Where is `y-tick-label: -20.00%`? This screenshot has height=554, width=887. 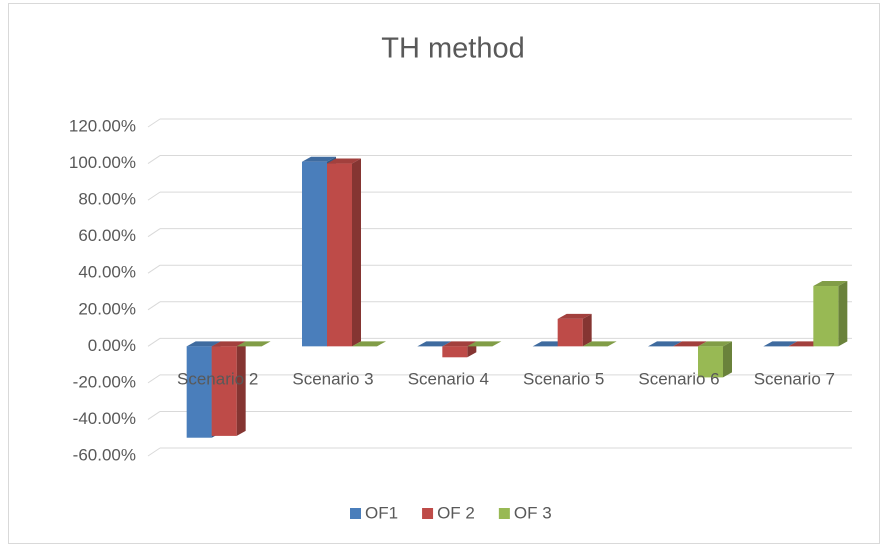 y-tick-label: -20.00% is located at coordinates (104, 381).